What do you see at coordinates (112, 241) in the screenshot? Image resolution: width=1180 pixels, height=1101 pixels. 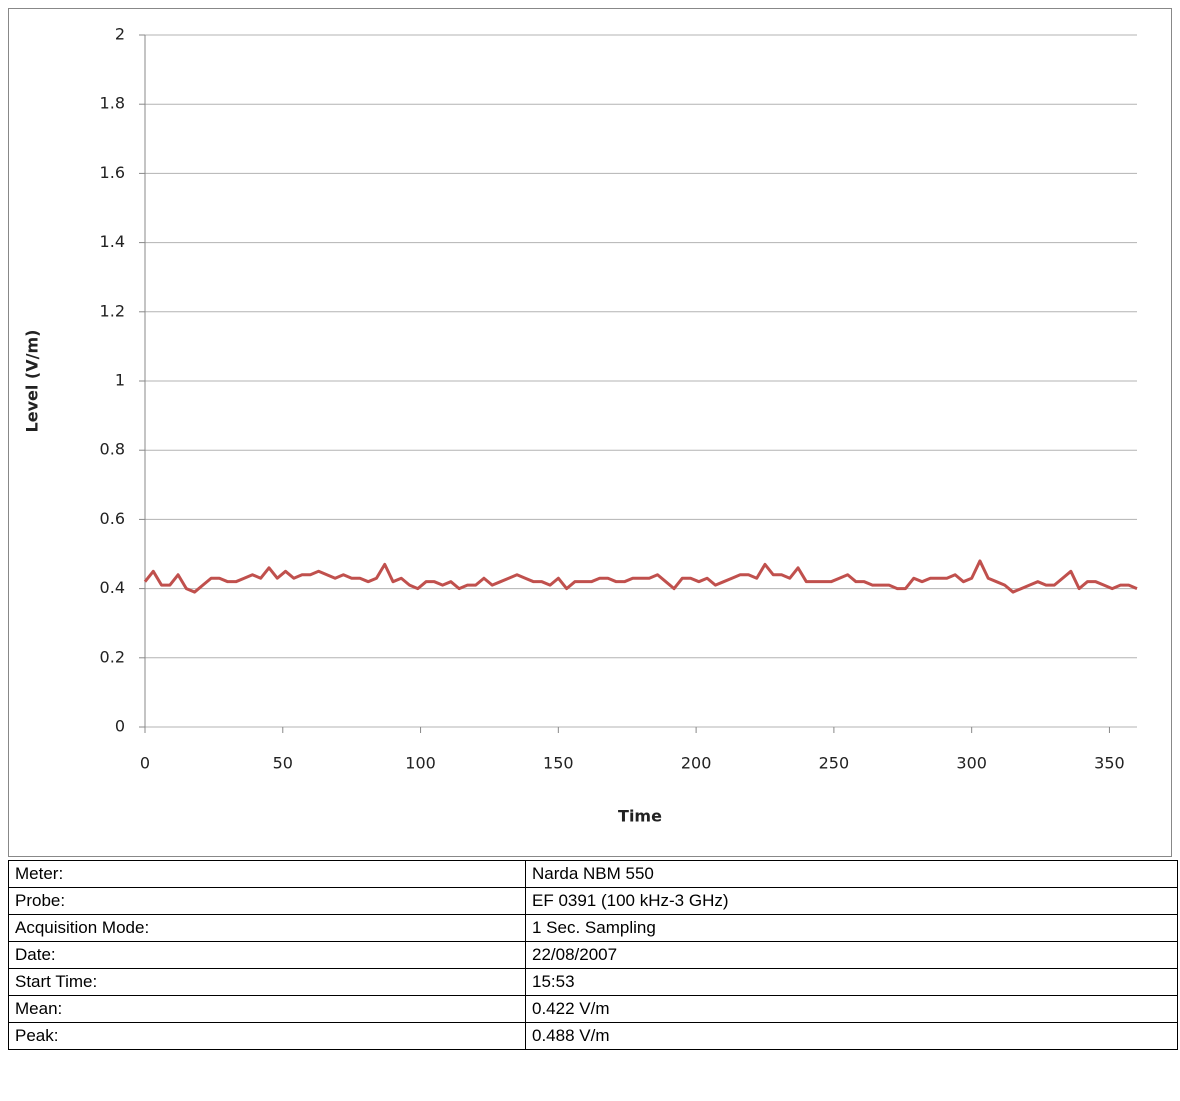 I see `y-tick-label: 1.4` at bounding box center [112, 241].